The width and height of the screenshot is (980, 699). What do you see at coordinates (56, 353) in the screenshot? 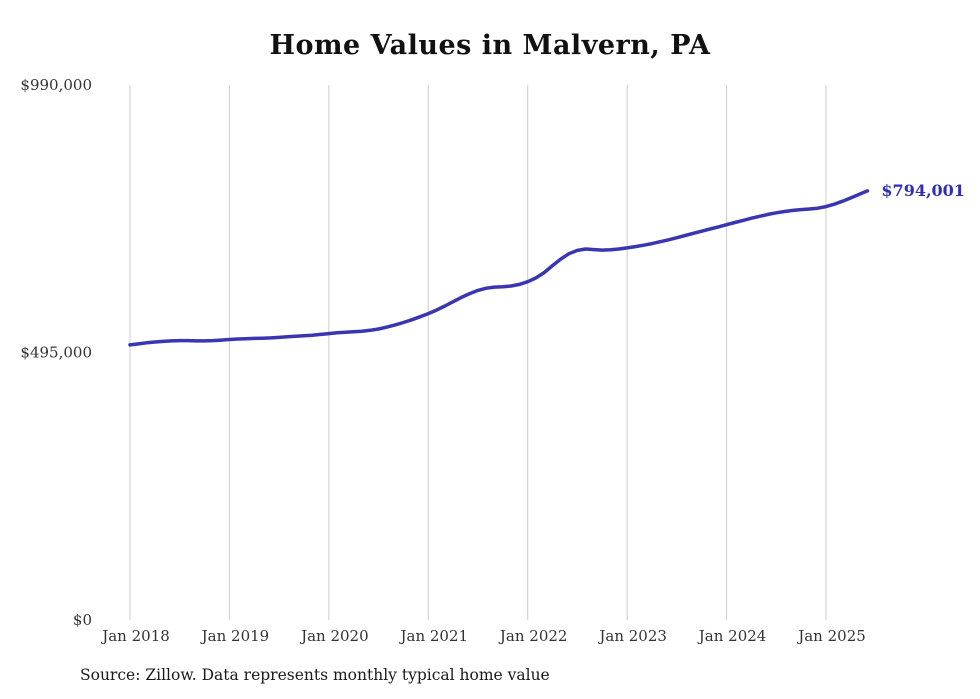
I see `y-axis-tick-label: $495,000` at bounding box center [56, 353].